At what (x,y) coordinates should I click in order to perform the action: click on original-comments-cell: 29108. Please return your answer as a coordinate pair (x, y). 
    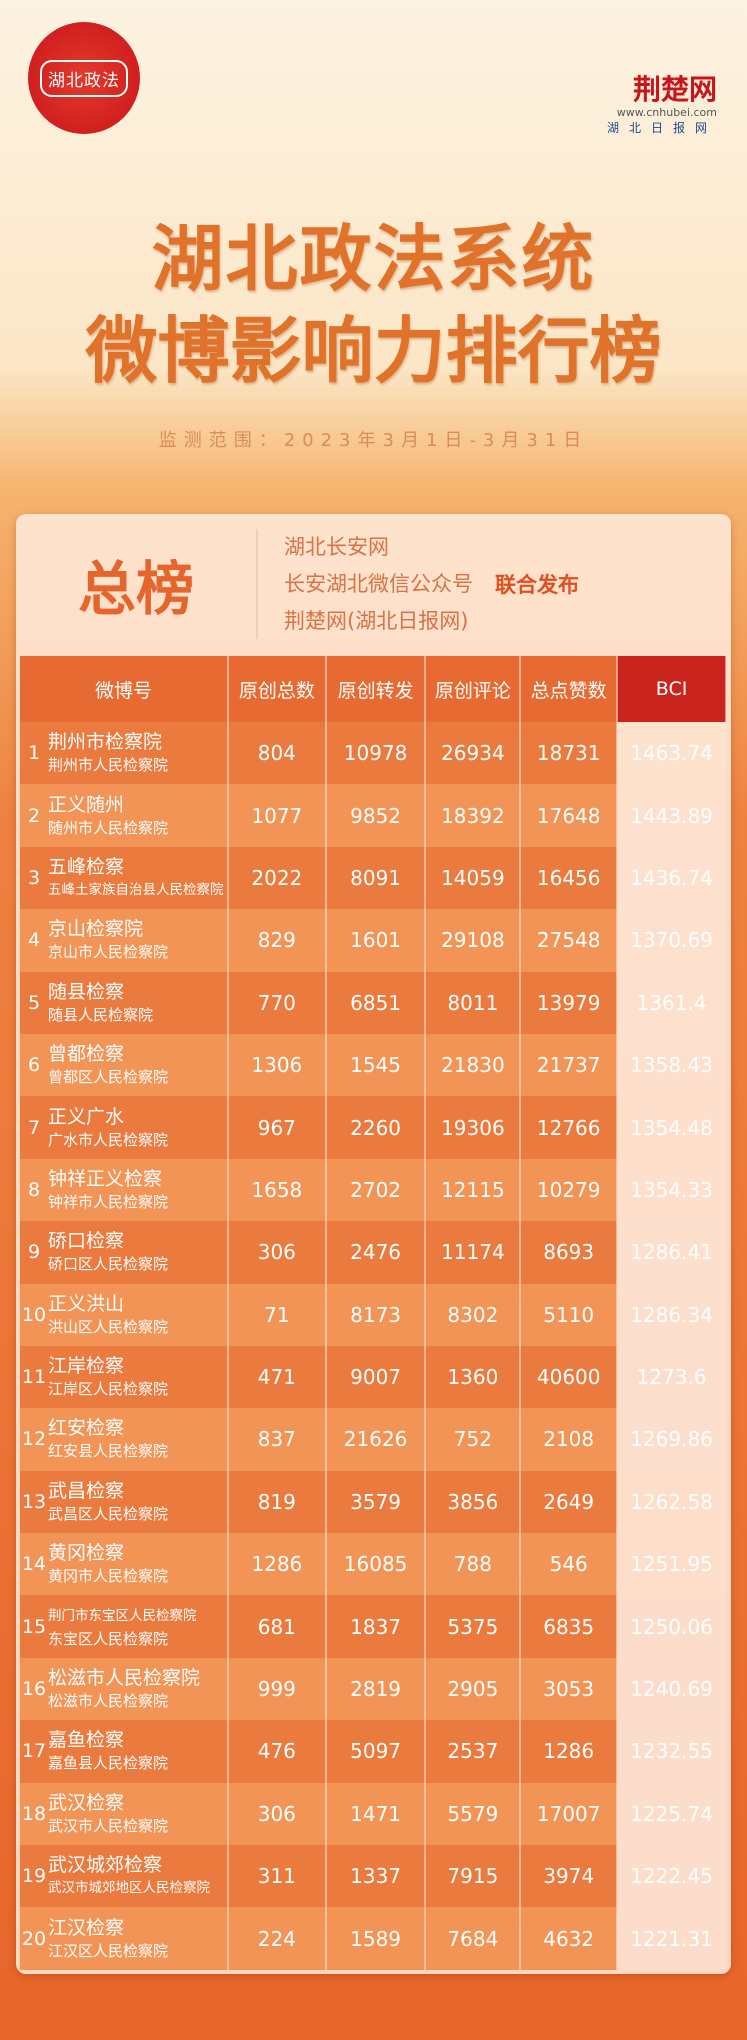
    Looking at the image, I should click on (473, 940).